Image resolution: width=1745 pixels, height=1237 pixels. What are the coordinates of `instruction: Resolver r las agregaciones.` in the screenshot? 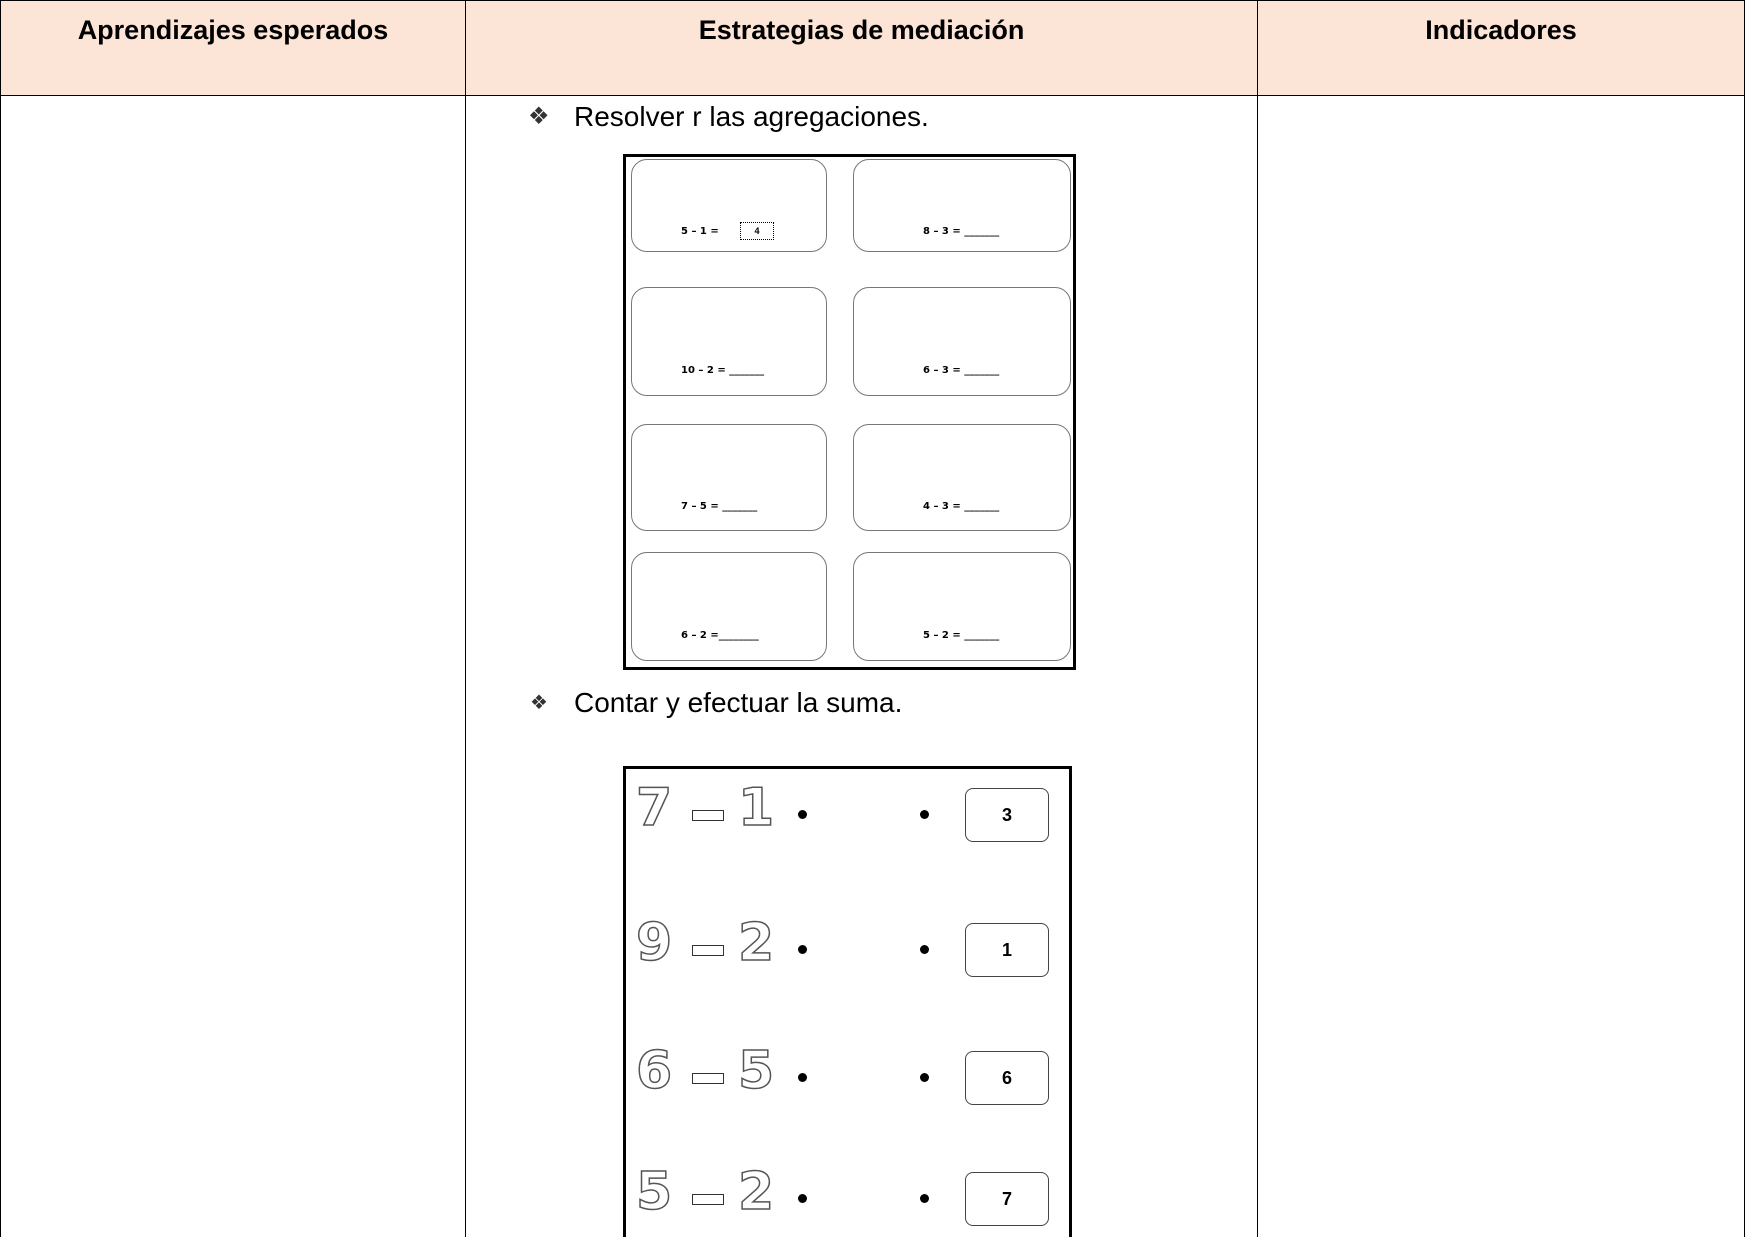 It's located at (751, 116).